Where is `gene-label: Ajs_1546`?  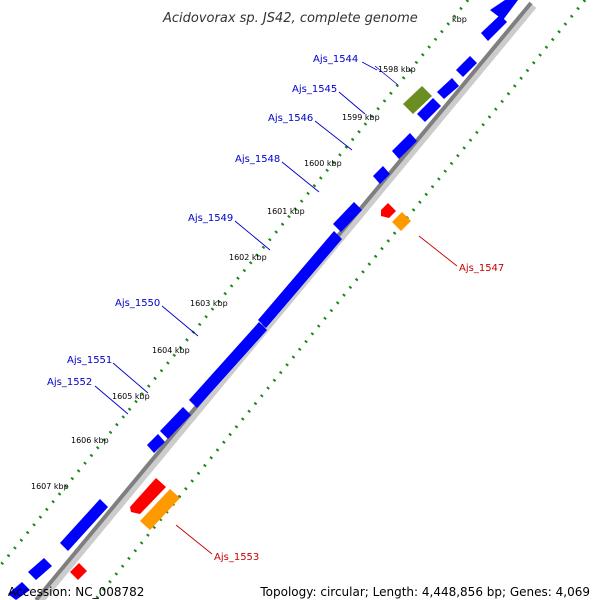 gene-label: Ajs_1546 is located at coordinates (290, 118).